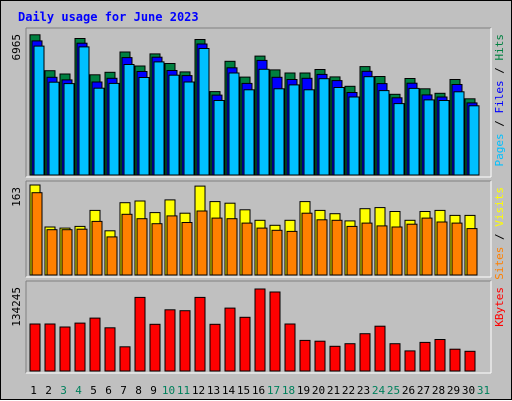  What do you see at coordinates (438, 390) in the screenshot?
I see `x-tick-label-28: 28` at bounding box center [438, 390].